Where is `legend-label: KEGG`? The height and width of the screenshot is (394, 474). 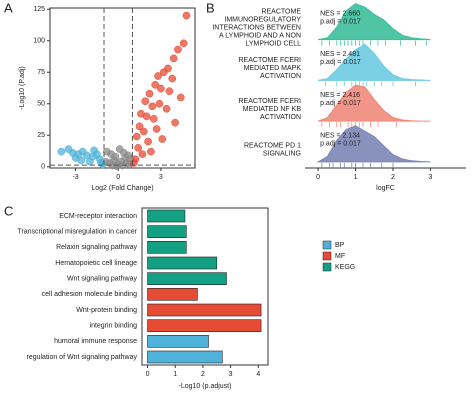 legend-label: KEGG is located at coordinates (345, 267).